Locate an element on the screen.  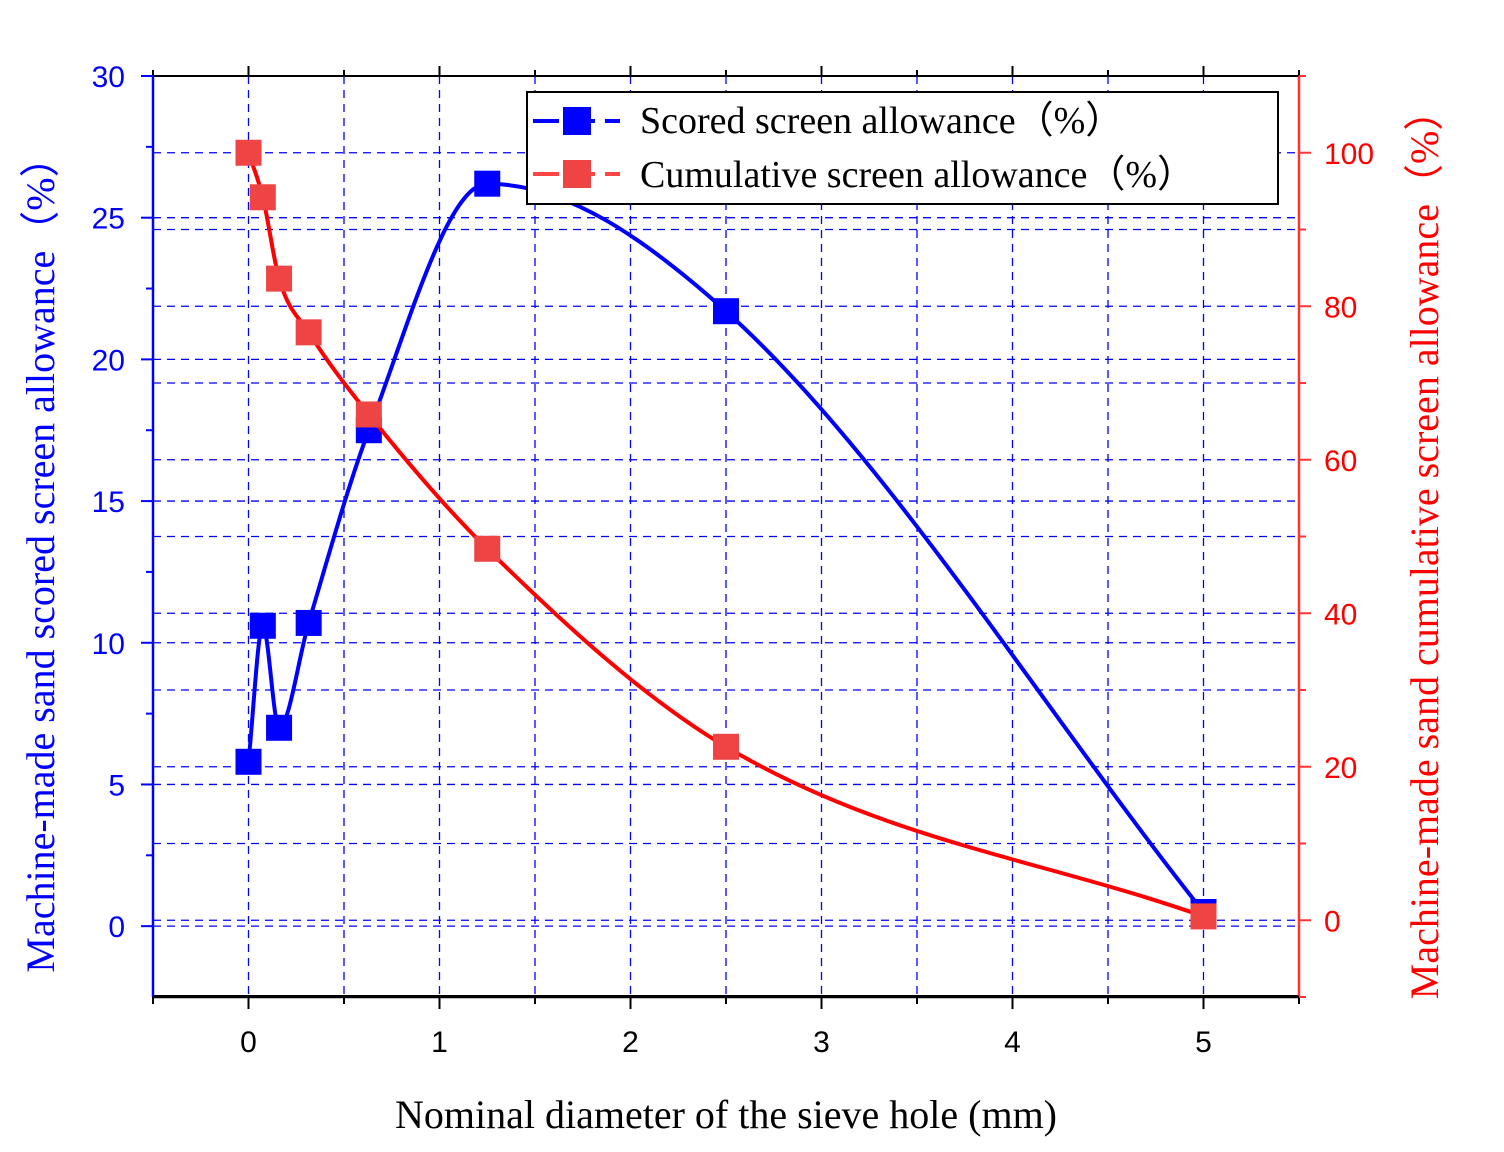
right-y-tick-label: 80 is located at coordinates (1340, 307).